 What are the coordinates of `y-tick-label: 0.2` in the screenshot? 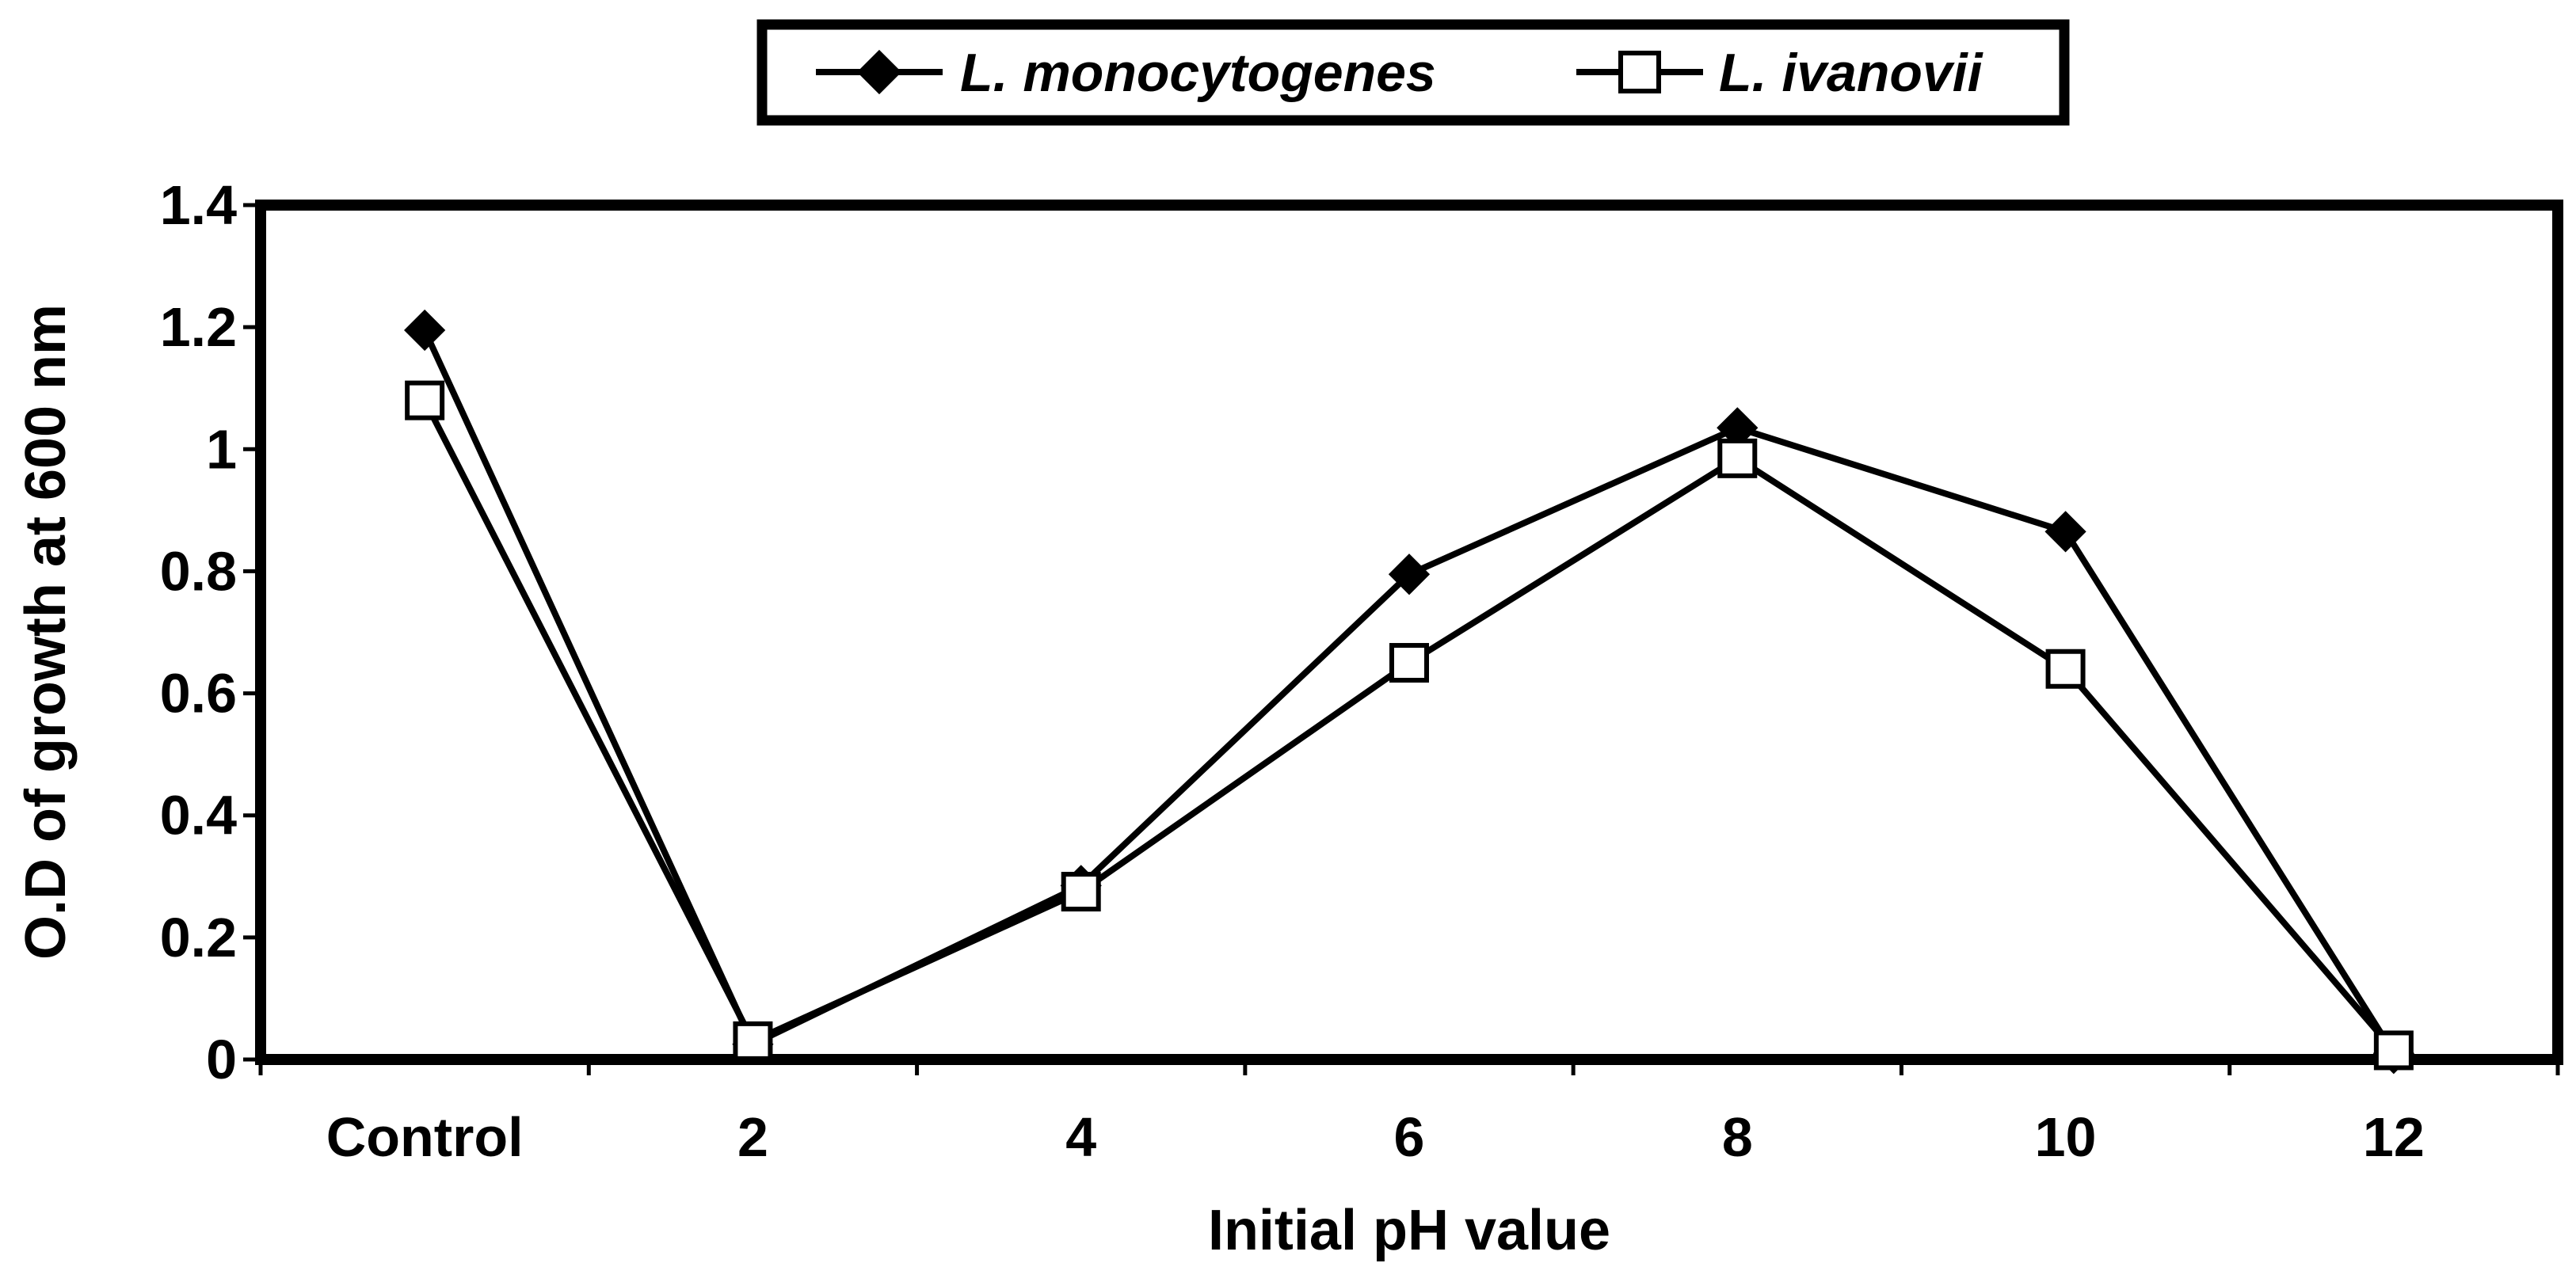 It's located at (198, 937).